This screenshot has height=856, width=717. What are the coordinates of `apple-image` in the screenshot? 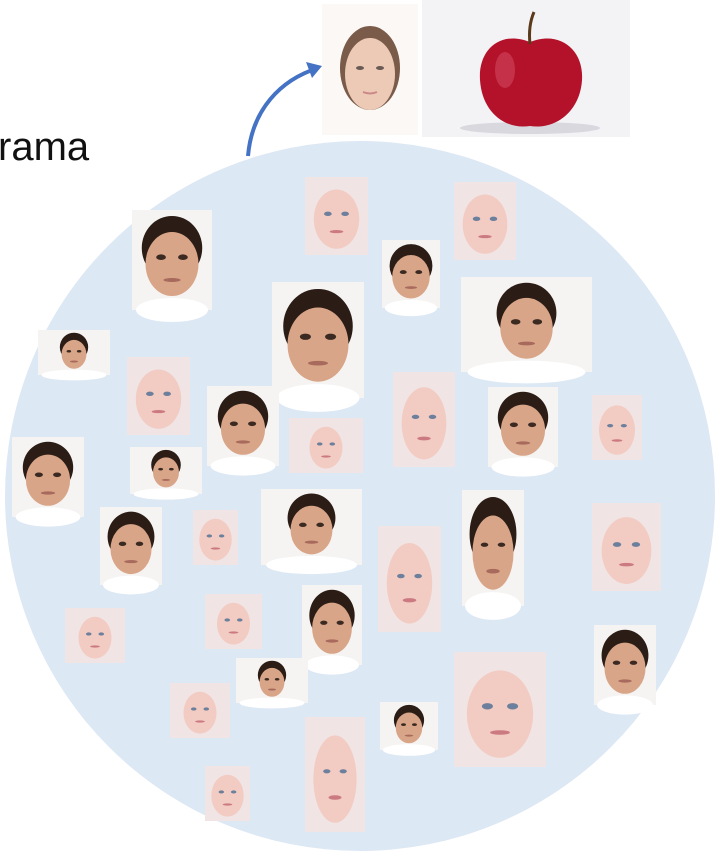 It's located at (526, 68).